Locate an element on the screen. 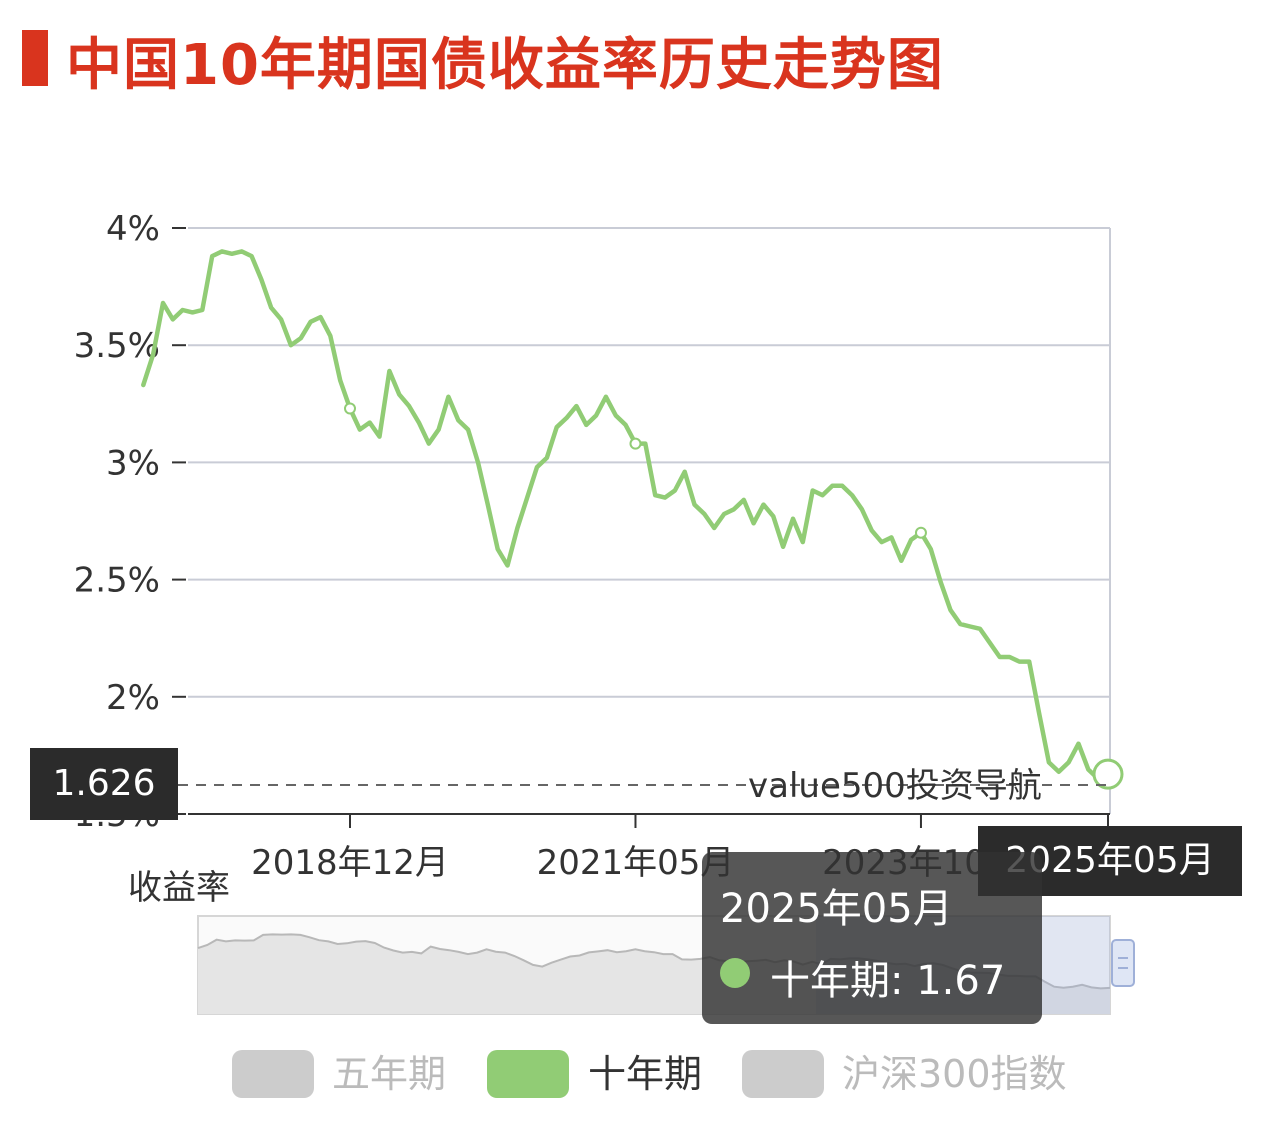  legend-label: 十年期 is located at coordinates (645, 1074).